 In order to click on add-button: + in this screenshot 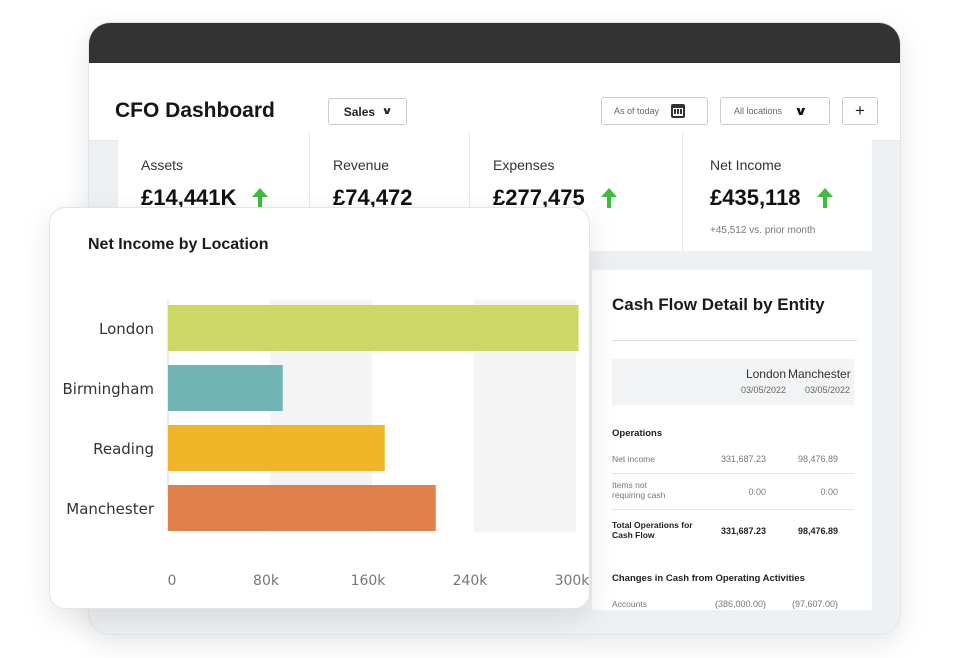, I will do `click(860, 111)`.